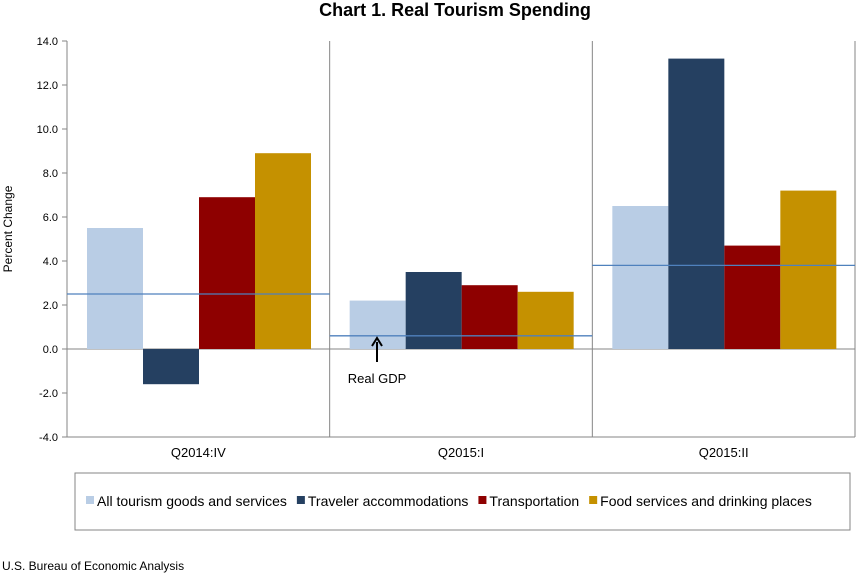 This screenshot has width=856, height=575. Describe the element at coordinates (47, 86) in the screenshot. I see `y-tick-label: 12.0` at that location.